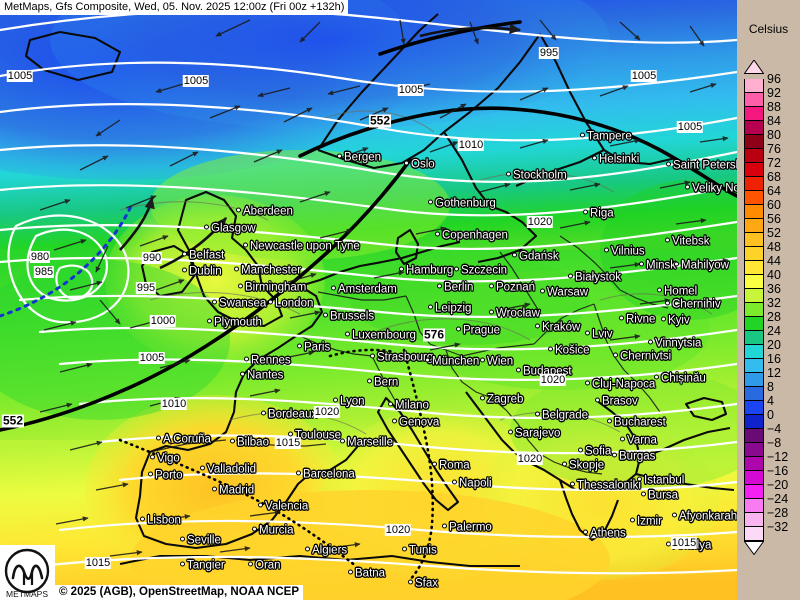  Describe the element at coordinates (774, 205) in the screenshot. I see `legend-tick-label: 60` at that location.